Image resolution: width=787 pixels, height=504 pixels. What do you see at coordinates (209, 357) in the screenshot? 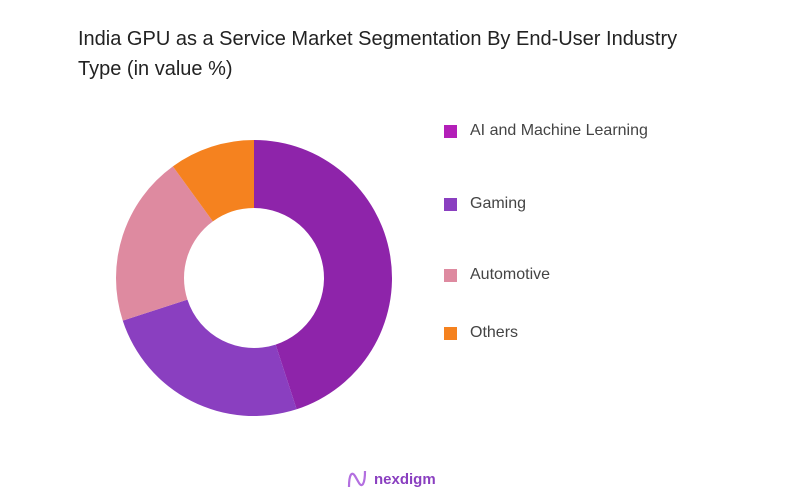
I see `slice-gaming` at bounding box center [209, 357].